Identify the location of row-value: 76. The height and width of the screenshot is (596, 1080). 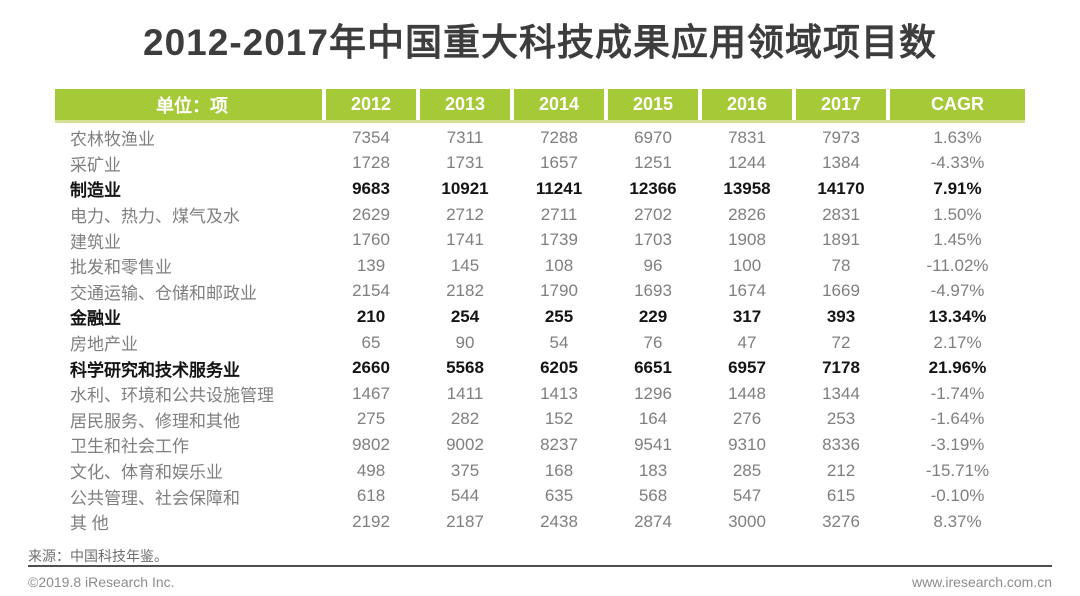
(653, 342).